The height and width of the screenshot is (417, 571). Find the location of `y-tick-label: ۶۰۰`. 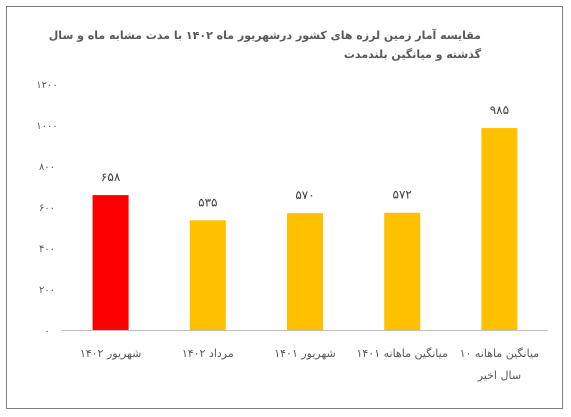

y-tick-label: ۶۰۰ is located at coordinates (47, 208).